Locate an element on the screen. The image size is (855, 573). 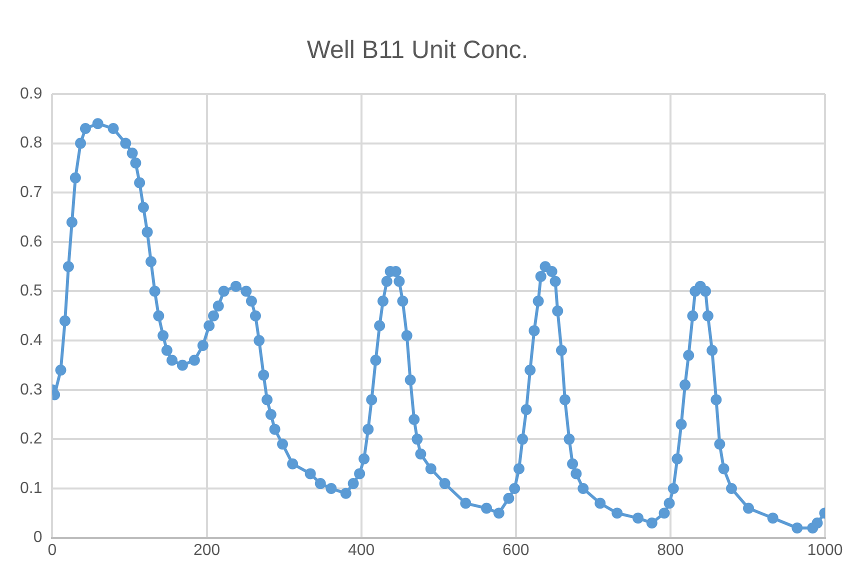
y-tick-label: 0.7 is located at coordinates (31, 193).